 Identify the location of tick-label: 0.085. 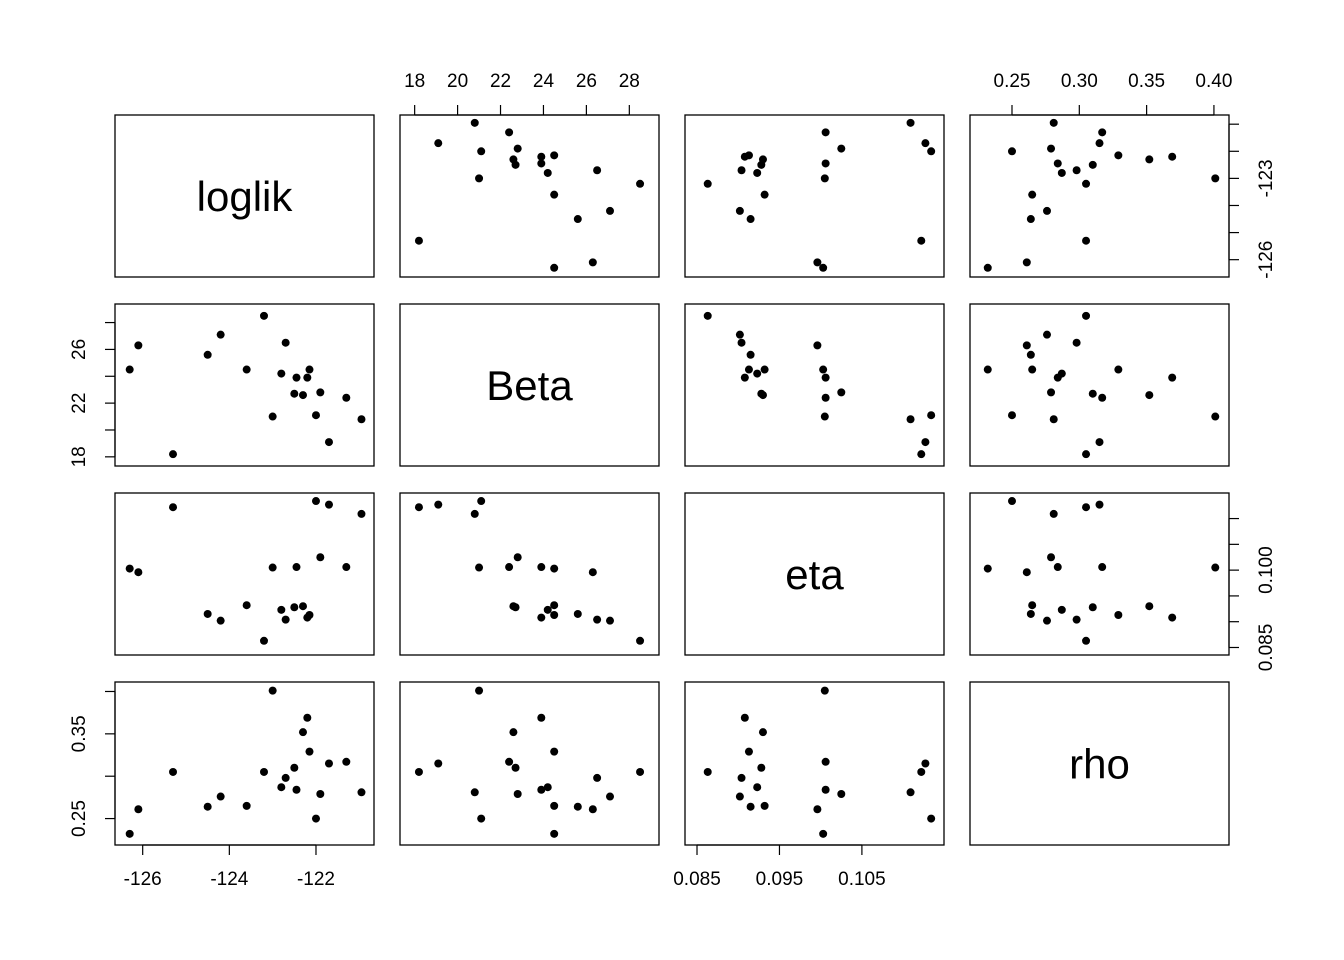
(697, 879).